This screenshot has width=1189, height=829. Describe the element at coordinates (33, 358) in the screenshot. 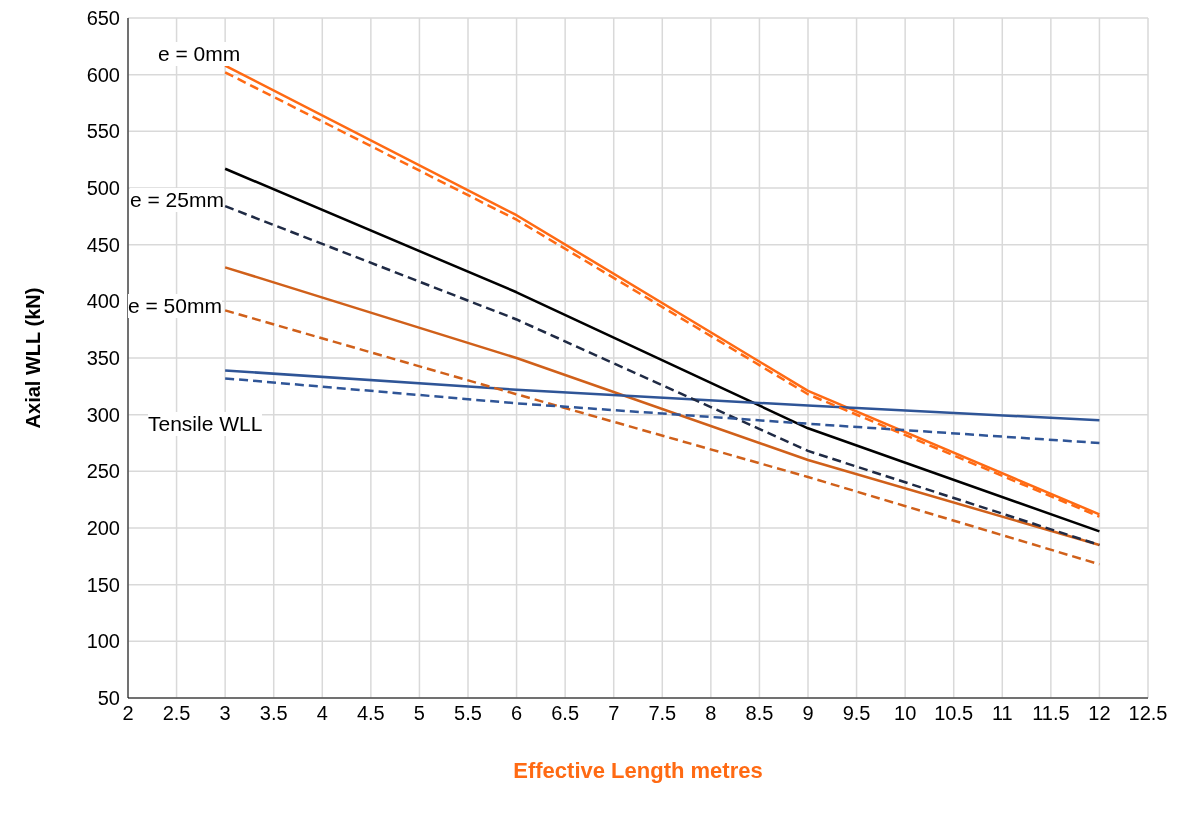

I see `y-axis-title: Axial WLL (kN)` at that location.